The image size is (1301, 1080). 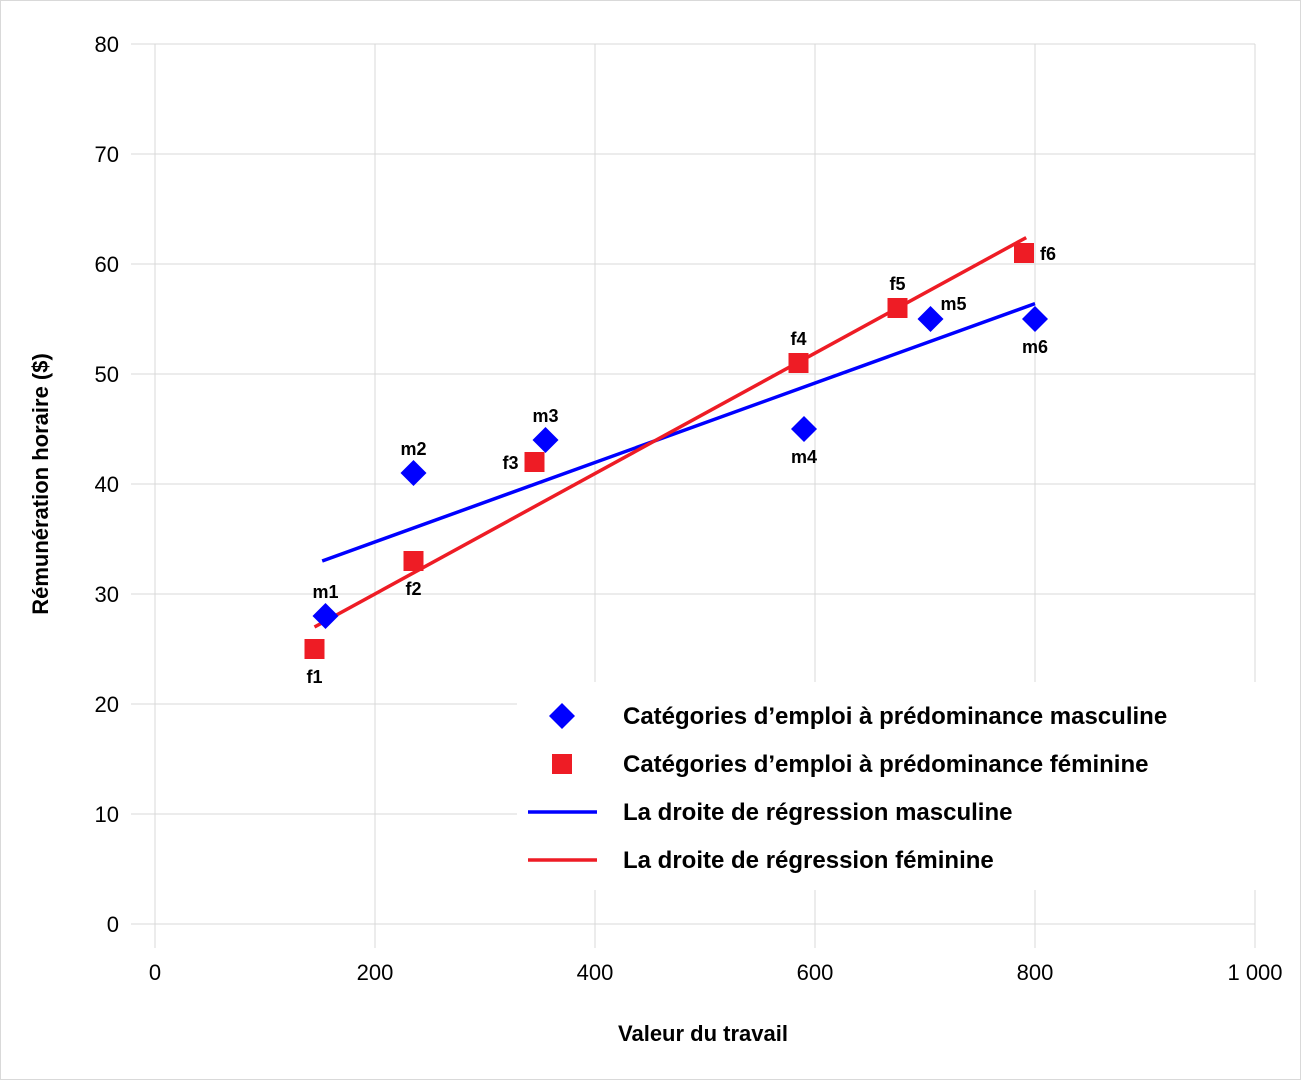 I want to click on point-m4, so click(x=804, y=429).